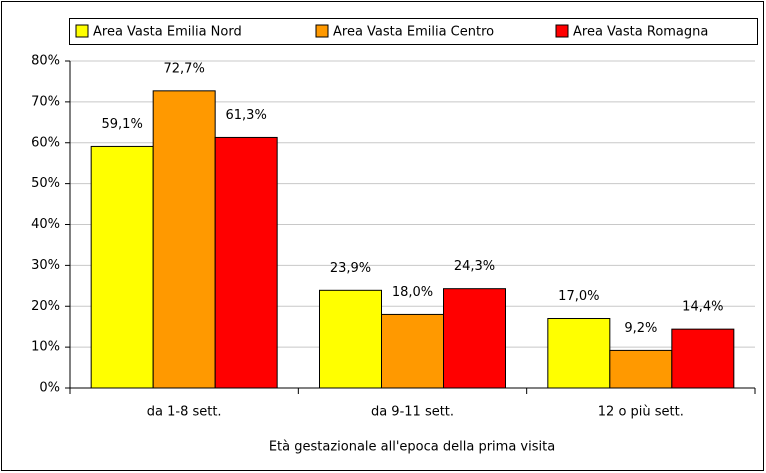 The height and width of the screenshot is (473, 766). Describe the element at coordinates (45, 224) in the screenshot. I see `y-tick-label: 40%` at that location.